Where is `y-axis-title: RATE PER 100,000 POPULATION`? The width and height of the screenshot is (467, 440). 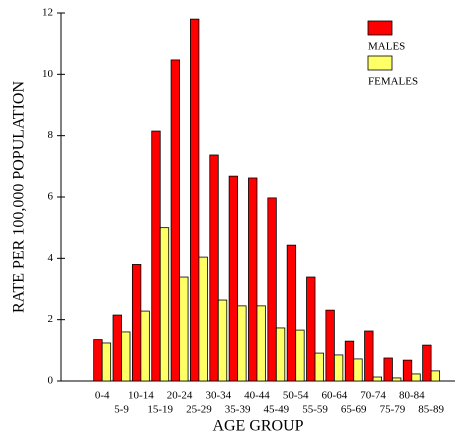 y-axis-title: RATE PER 100,000 POPULATION is located at coordinates (19, 197).